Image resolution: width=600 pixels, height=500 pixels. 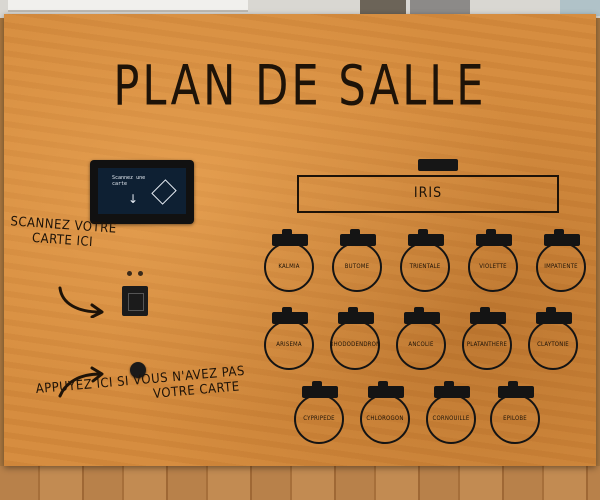 I want to click on room-label: CLAYTONIE, so click(x=553, y=344).